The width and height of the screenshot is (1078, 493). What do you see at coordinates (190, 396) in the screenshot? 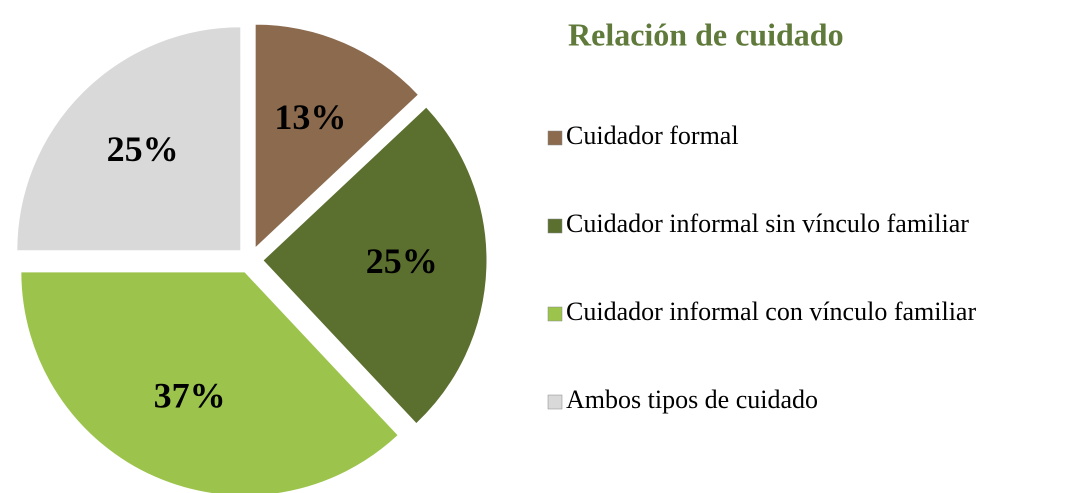
I see `data-label: 37%` at bounding box center [190, 396].